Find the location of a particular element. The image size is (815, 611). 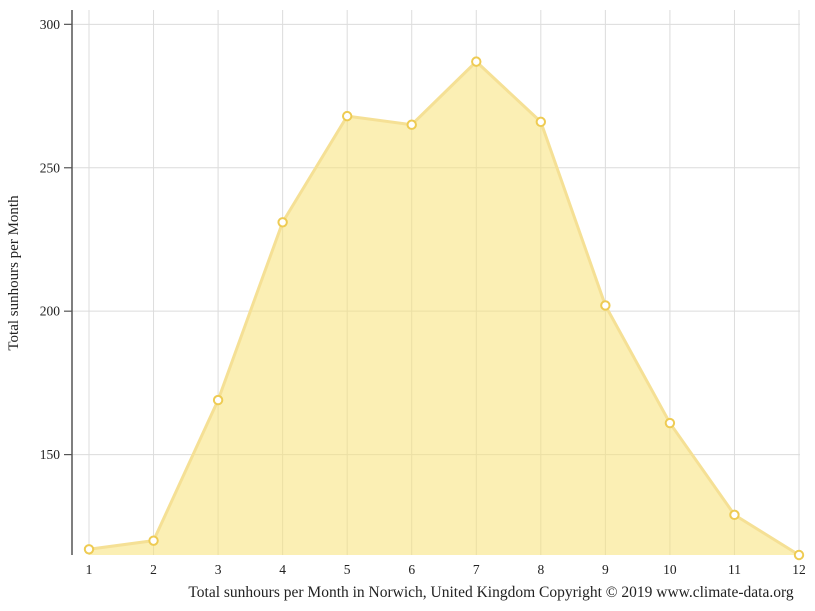

x-tick-label: 6 is located at coordinates (411, 569).